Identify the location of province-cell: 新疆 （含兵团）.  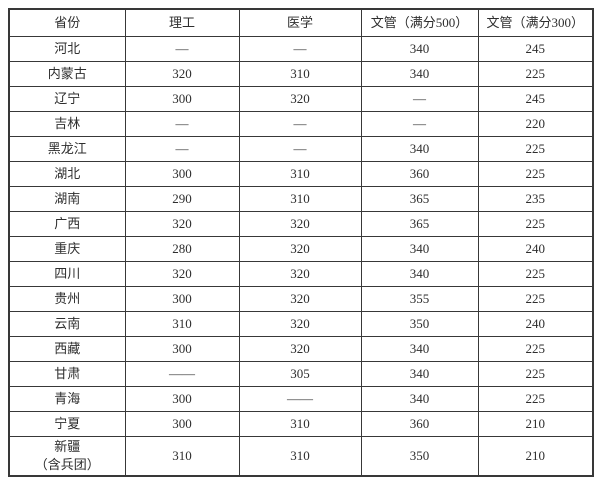
(67, 456).